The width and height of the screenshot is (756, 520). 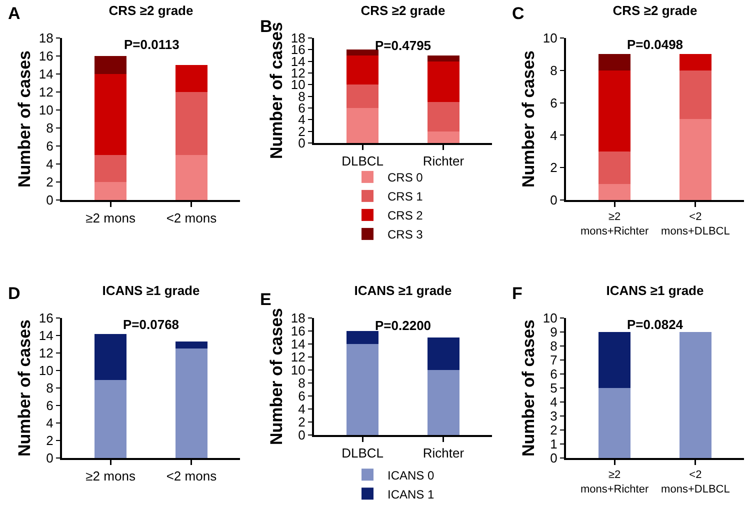 What do you see at coordinates (554, 388) in the screenshot?
I see `y-tick-label: 5` at bounding box center [554, 388].